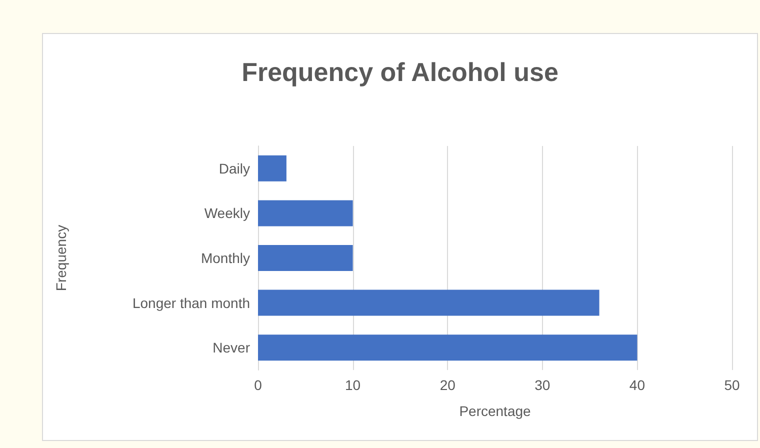 This screenshot has height=448, width=760. I want to click on x-tick-label: 30, so click(542, 385).